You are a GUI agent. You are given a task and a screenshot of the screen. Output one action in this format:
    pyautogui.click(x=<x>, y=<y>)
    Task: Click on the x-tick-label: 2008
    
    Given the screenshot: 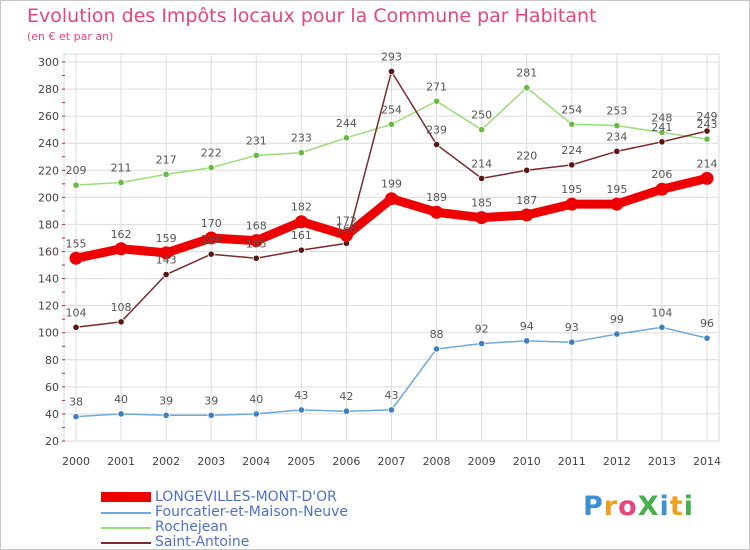 What is the action you would take?
    pyautogui.click(x=437, y=461)
    